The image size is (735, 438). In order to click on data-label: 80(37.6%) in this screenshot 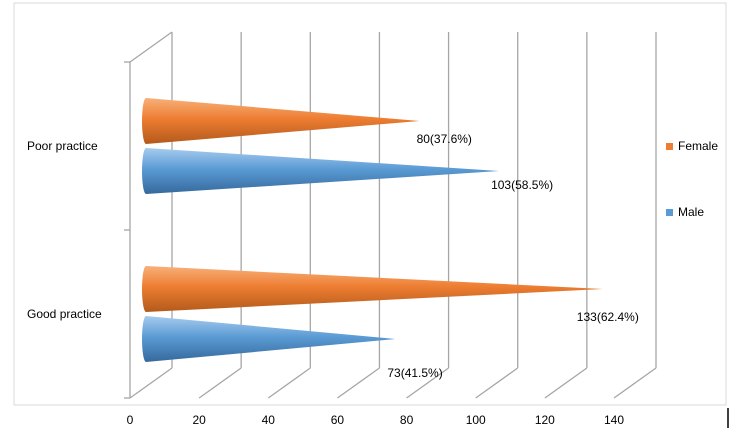, I will do `click(444, 139)`.